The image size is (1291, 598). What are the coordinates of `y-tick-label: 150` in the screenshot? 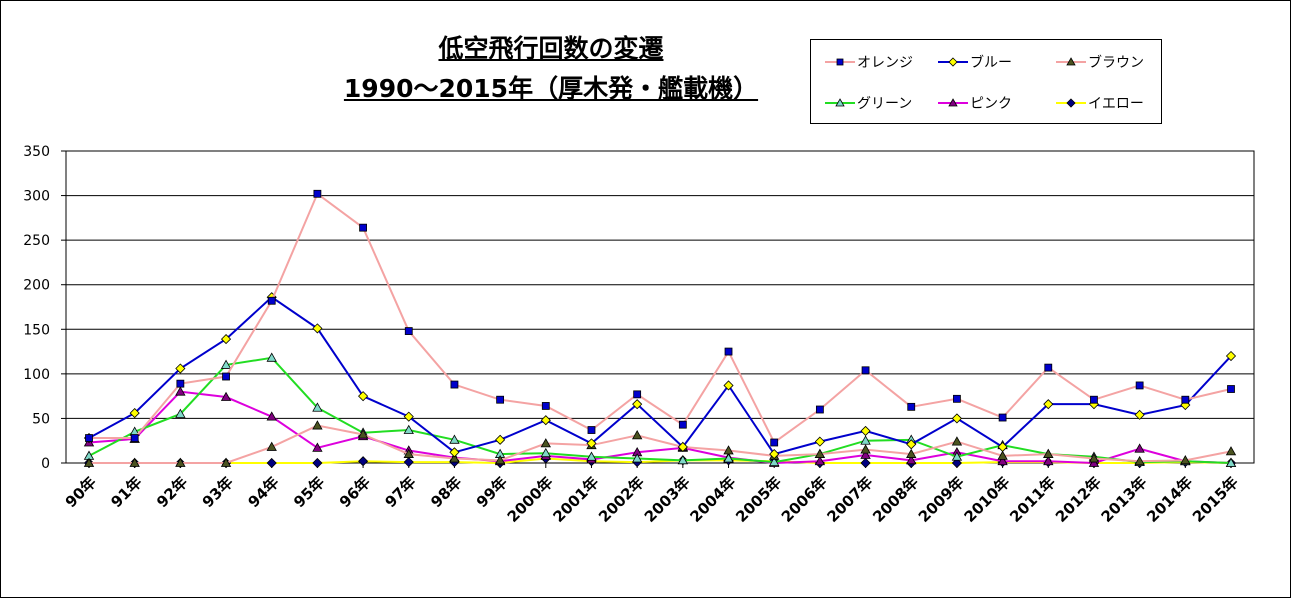 It's located at (36, 330).